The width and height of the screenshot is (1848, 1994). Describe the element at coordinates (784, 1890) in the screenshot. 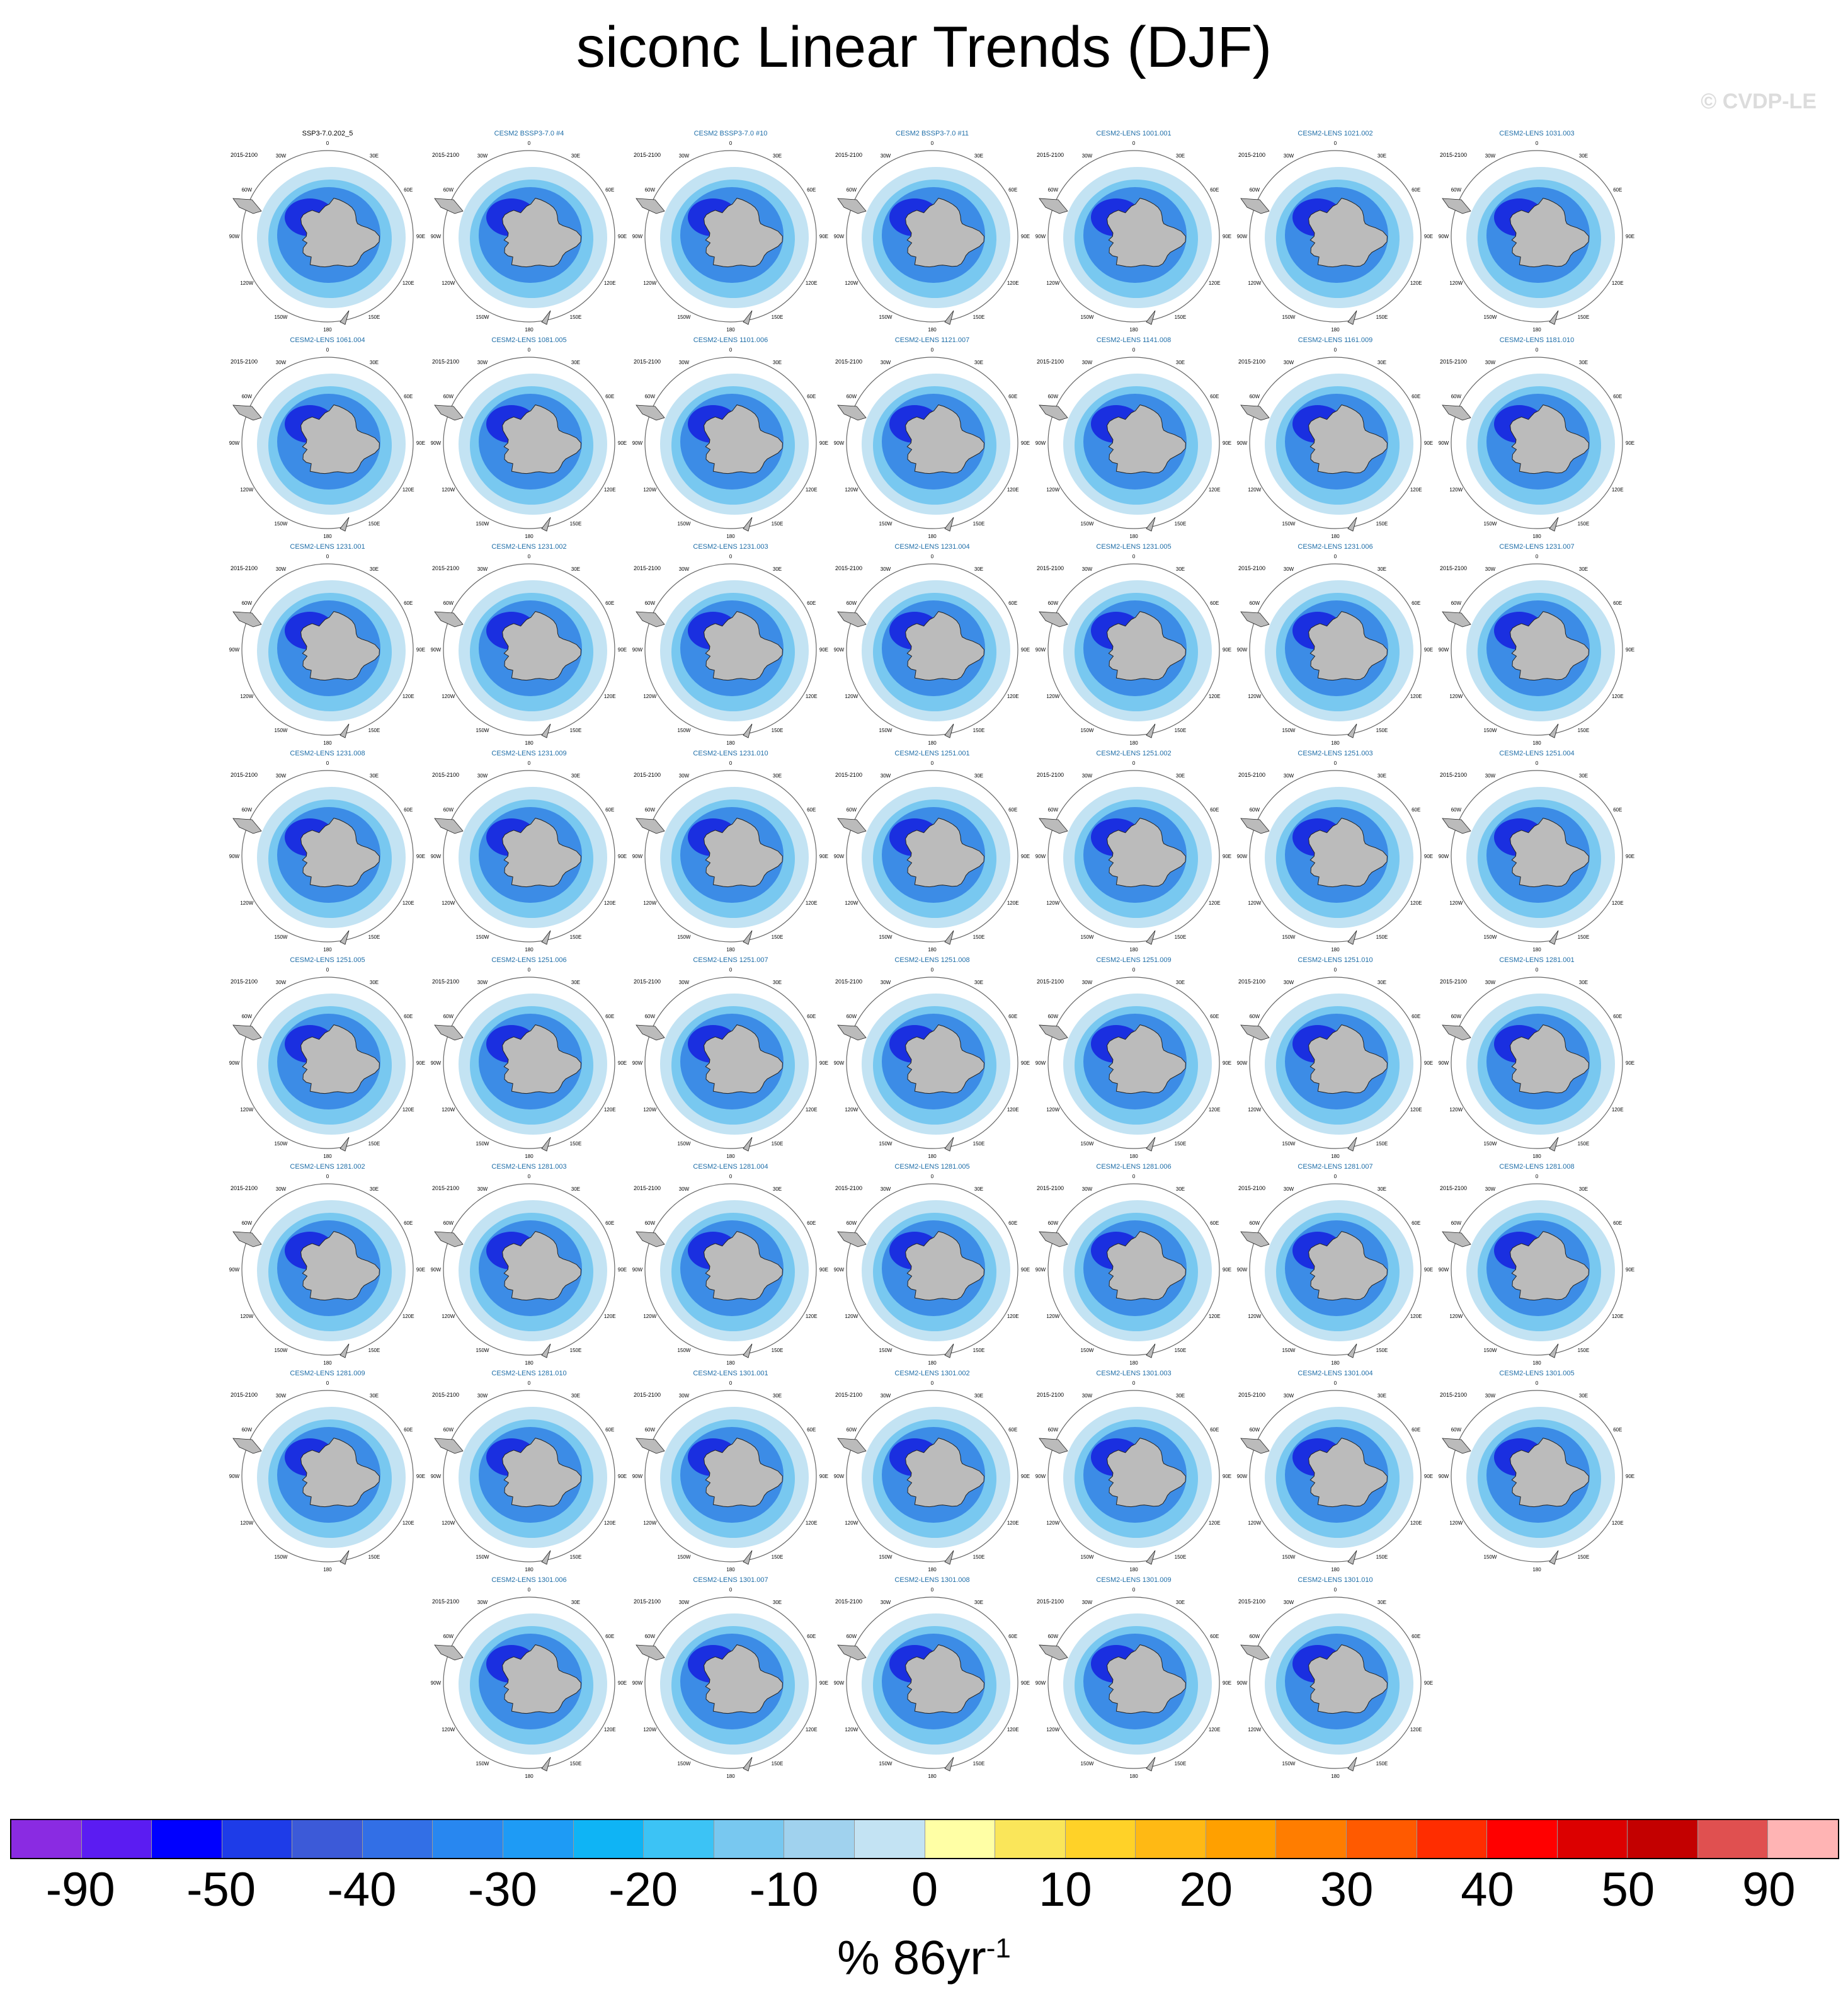

I see `colorbar-tick-label: -10` at that location.